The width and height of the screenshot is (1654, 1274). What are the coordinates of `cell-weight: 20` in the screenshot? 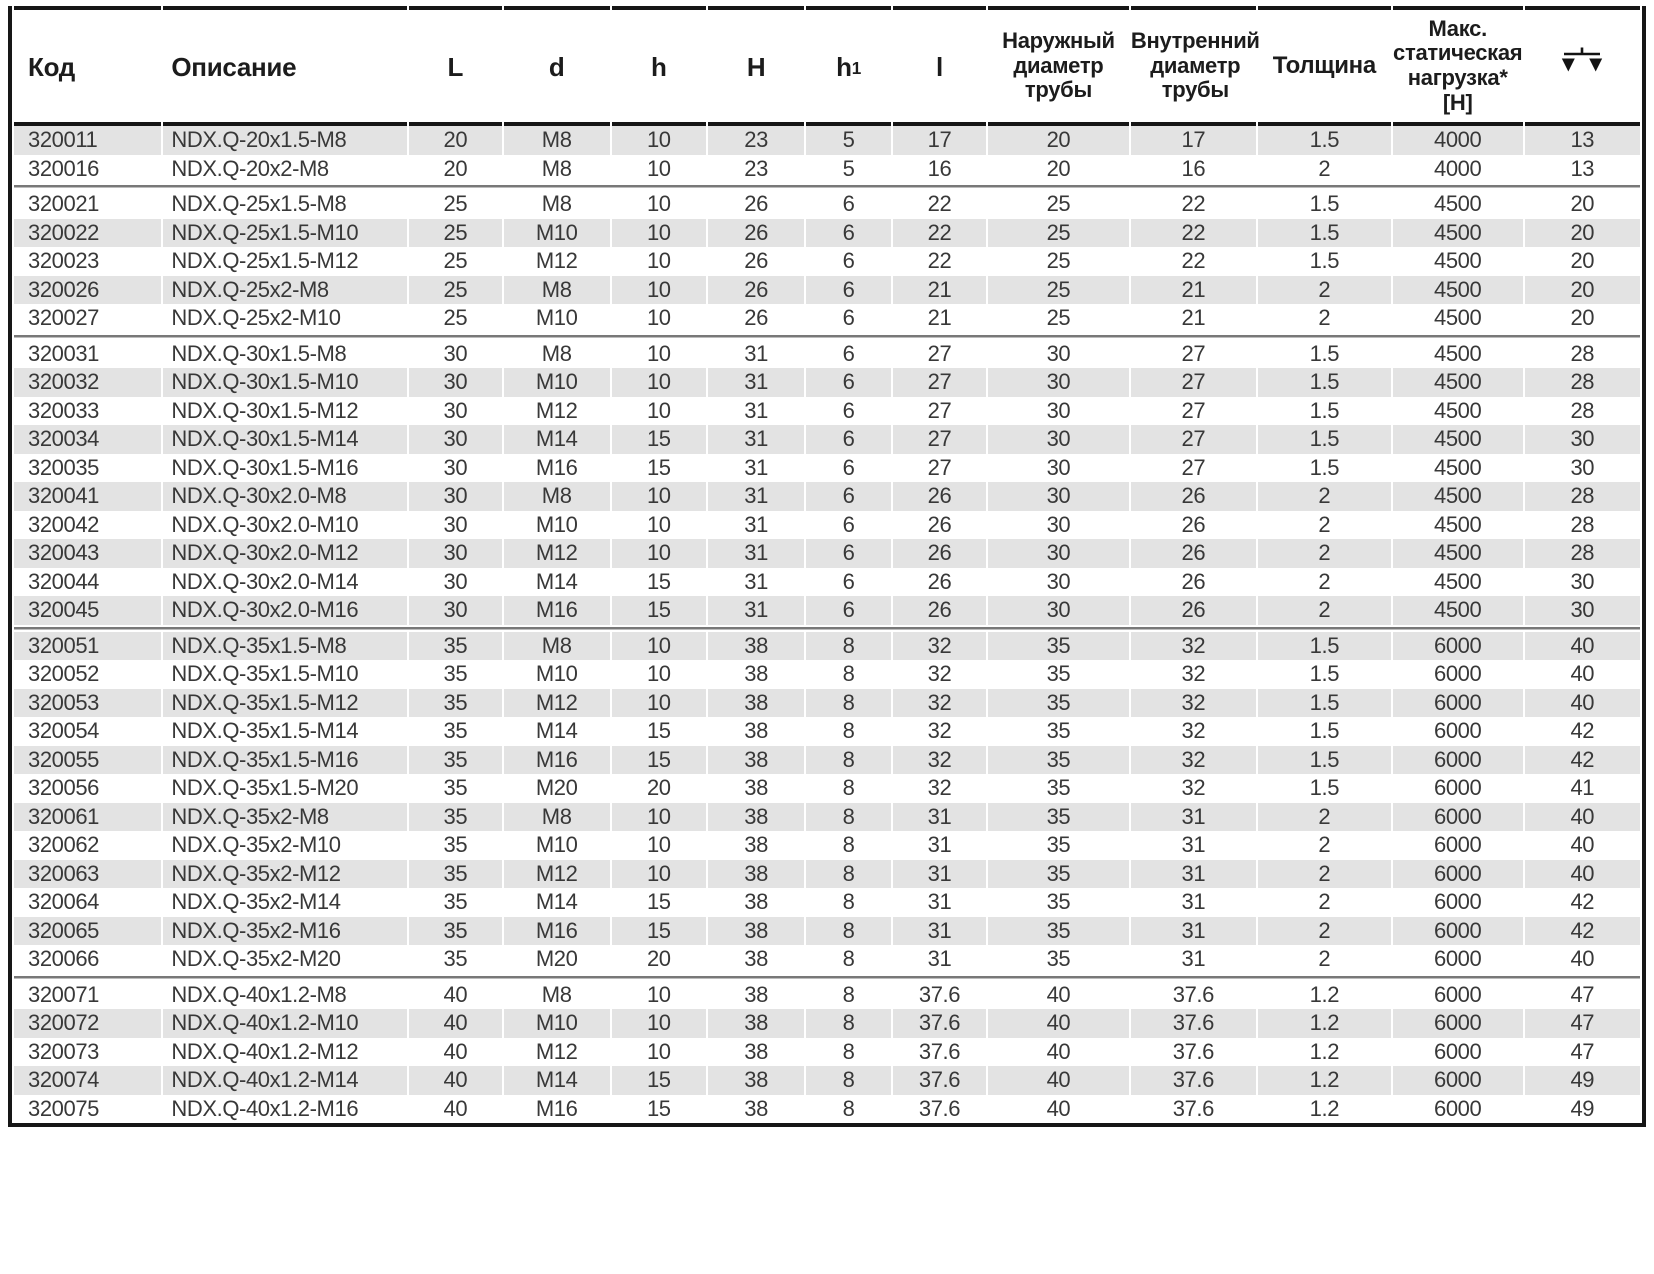 It's located at (1582, 204).